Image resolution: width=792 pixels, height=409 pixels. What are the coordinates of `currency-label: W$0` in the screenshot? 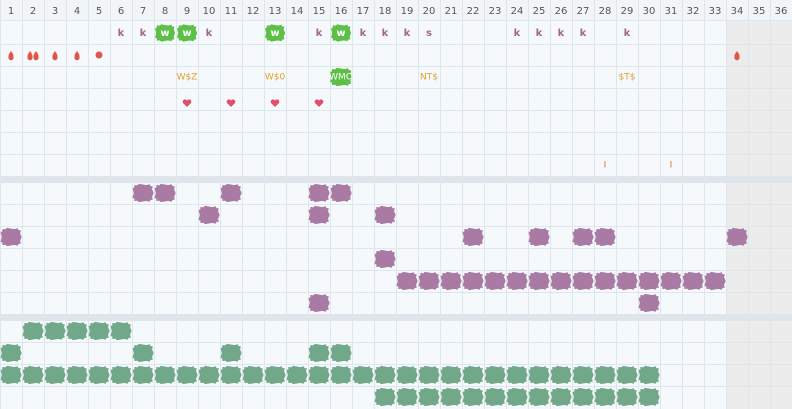 It's located at (275, 78).